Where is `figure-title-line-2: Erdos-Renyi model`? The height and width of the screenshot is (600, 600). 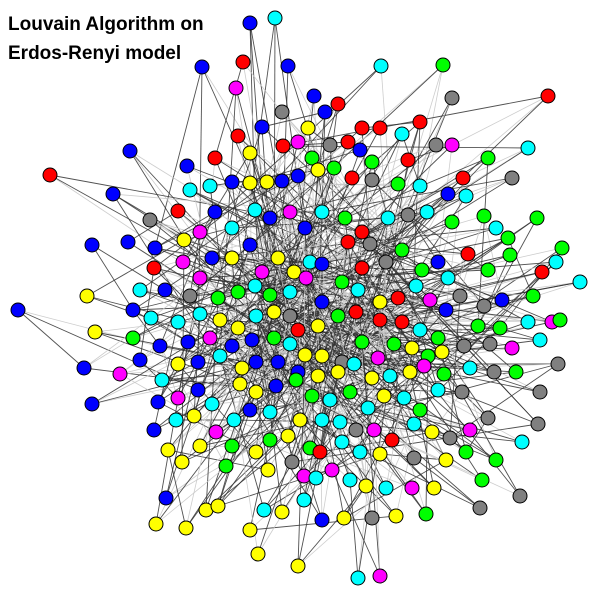 figure-title-line-2: Erdos-Renyi model is located at coordinates (95, 53).